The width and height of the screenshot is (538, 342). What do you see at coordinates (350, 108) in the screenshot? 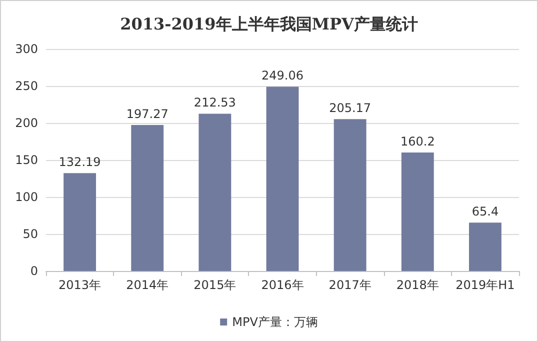
I see `data-label: 205.17` at bounding box center [350, 108].